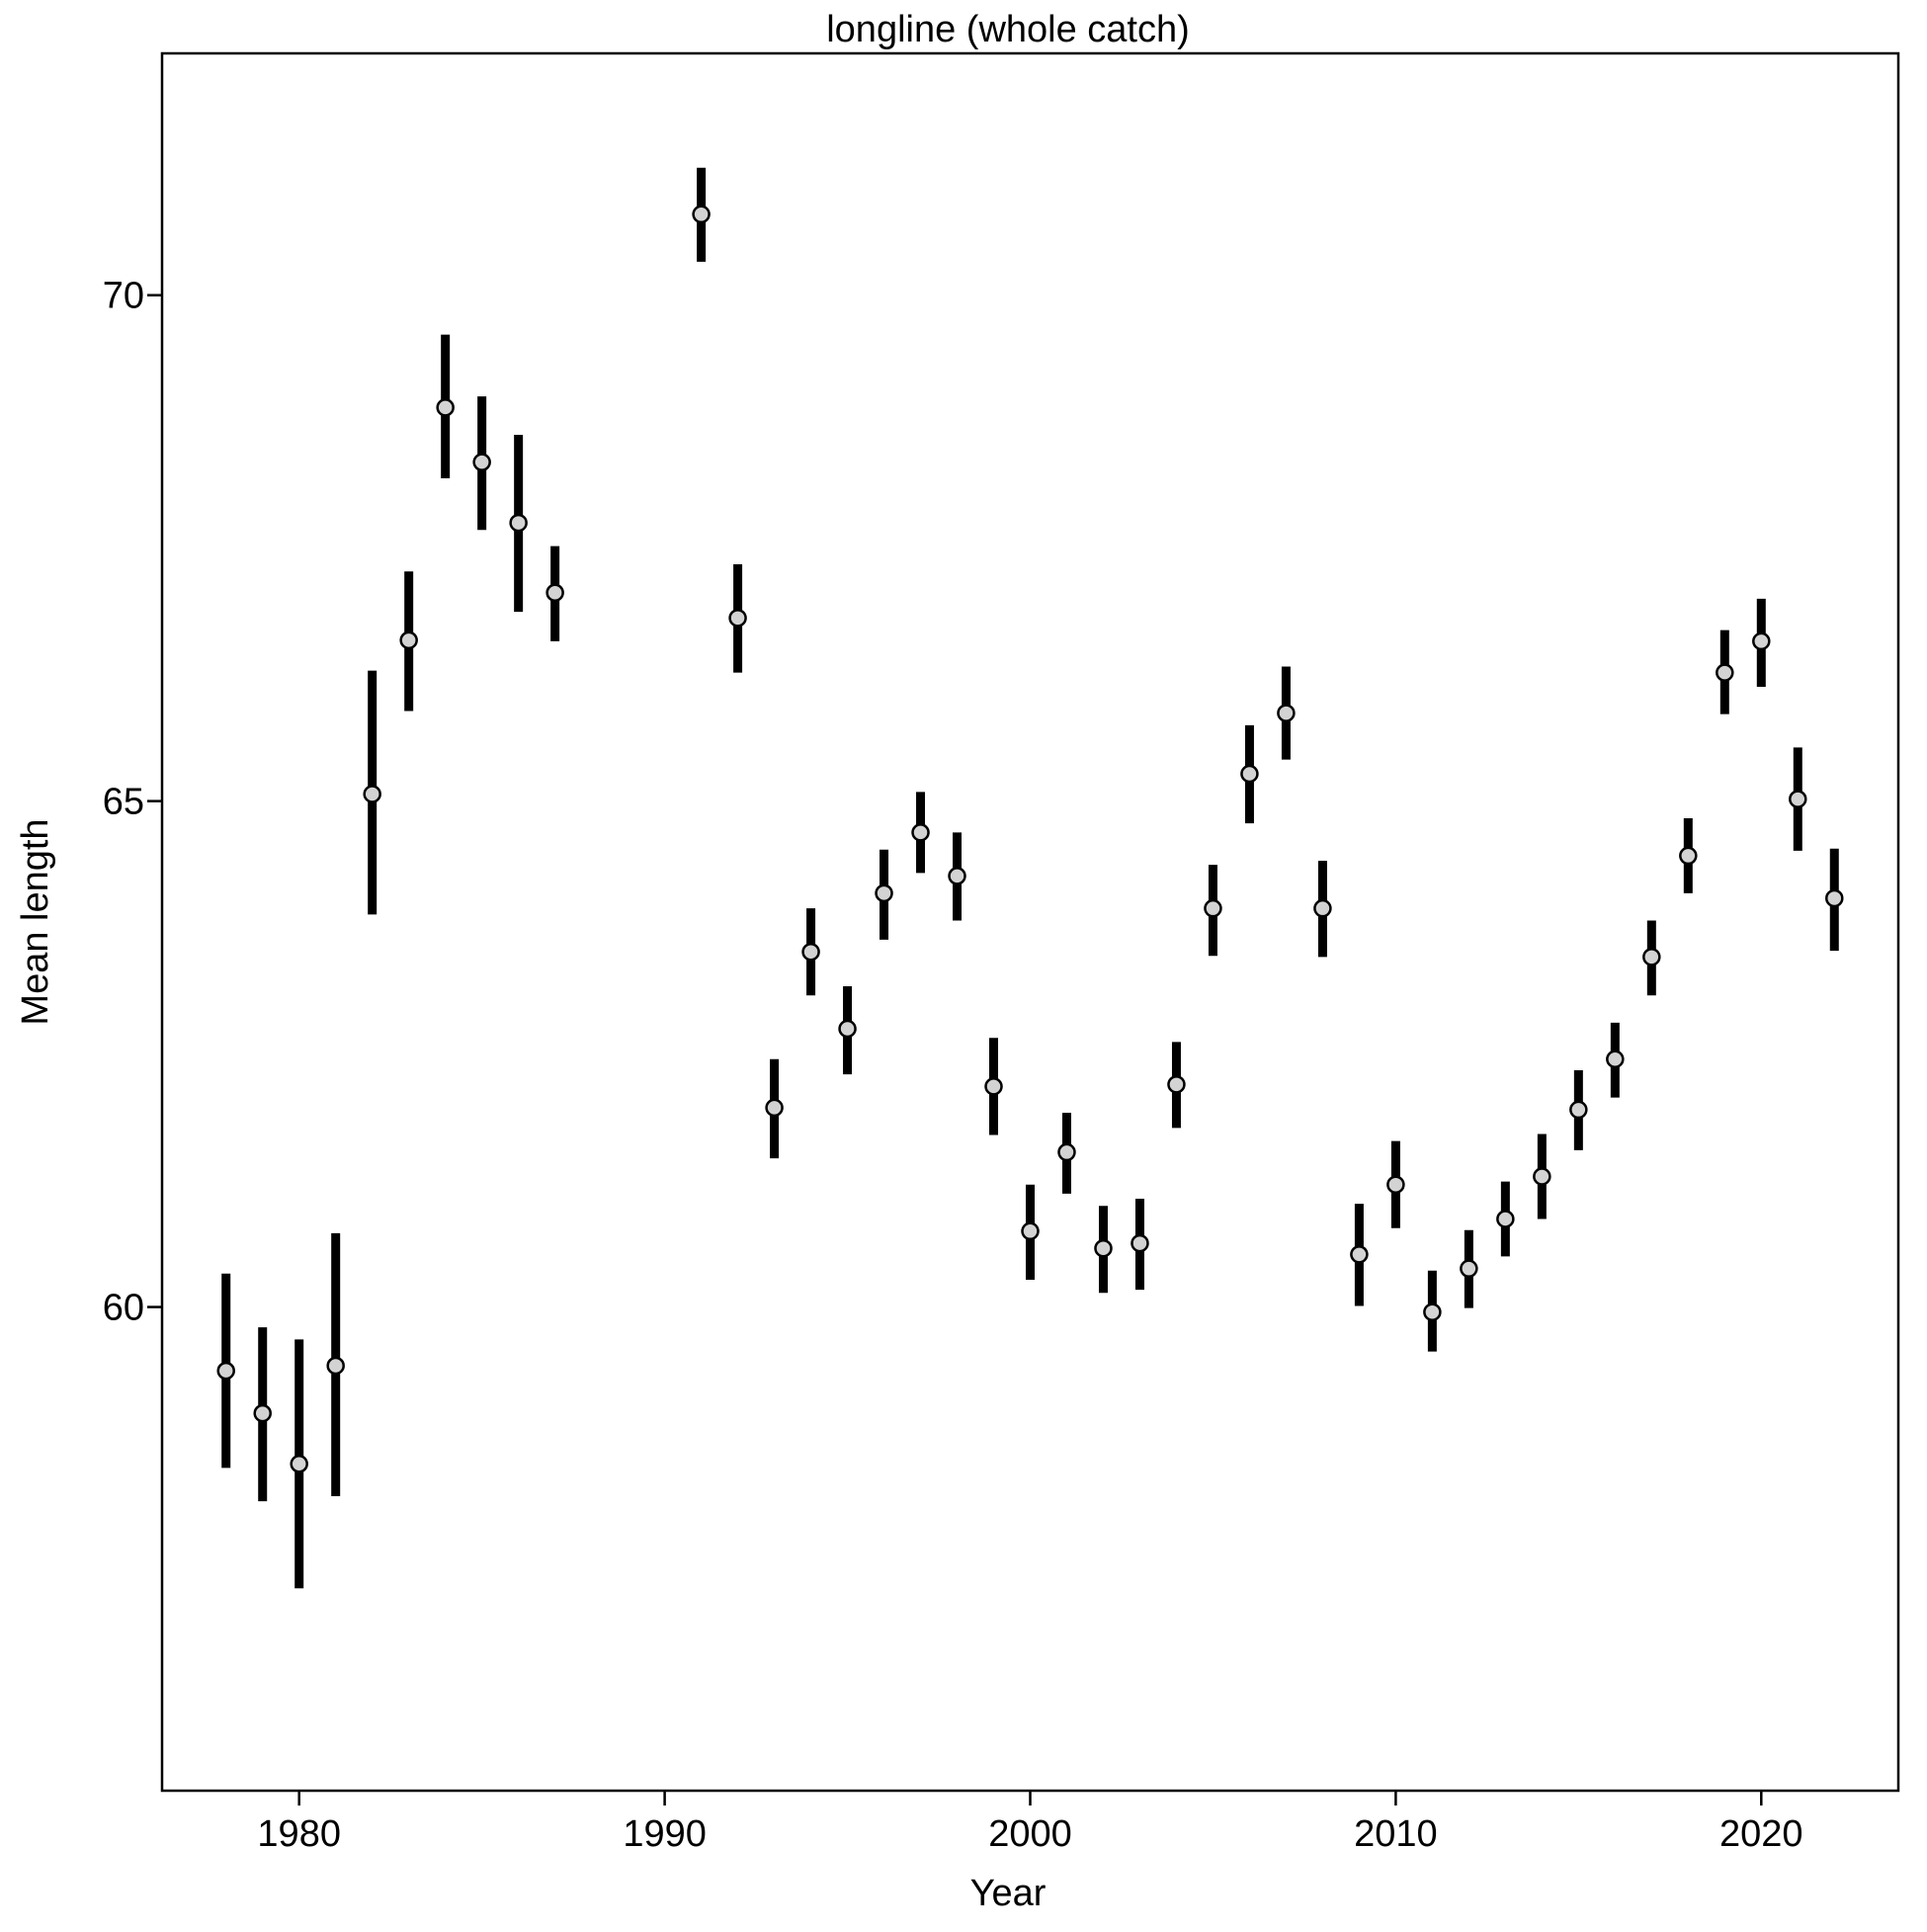 Image resolution: width=1927 pixels, height=1932 pixels. What do you see at coordinates (124, 296) in the screenshot?
I see `y-tick-label: 70` at bounding box center [124, 296].